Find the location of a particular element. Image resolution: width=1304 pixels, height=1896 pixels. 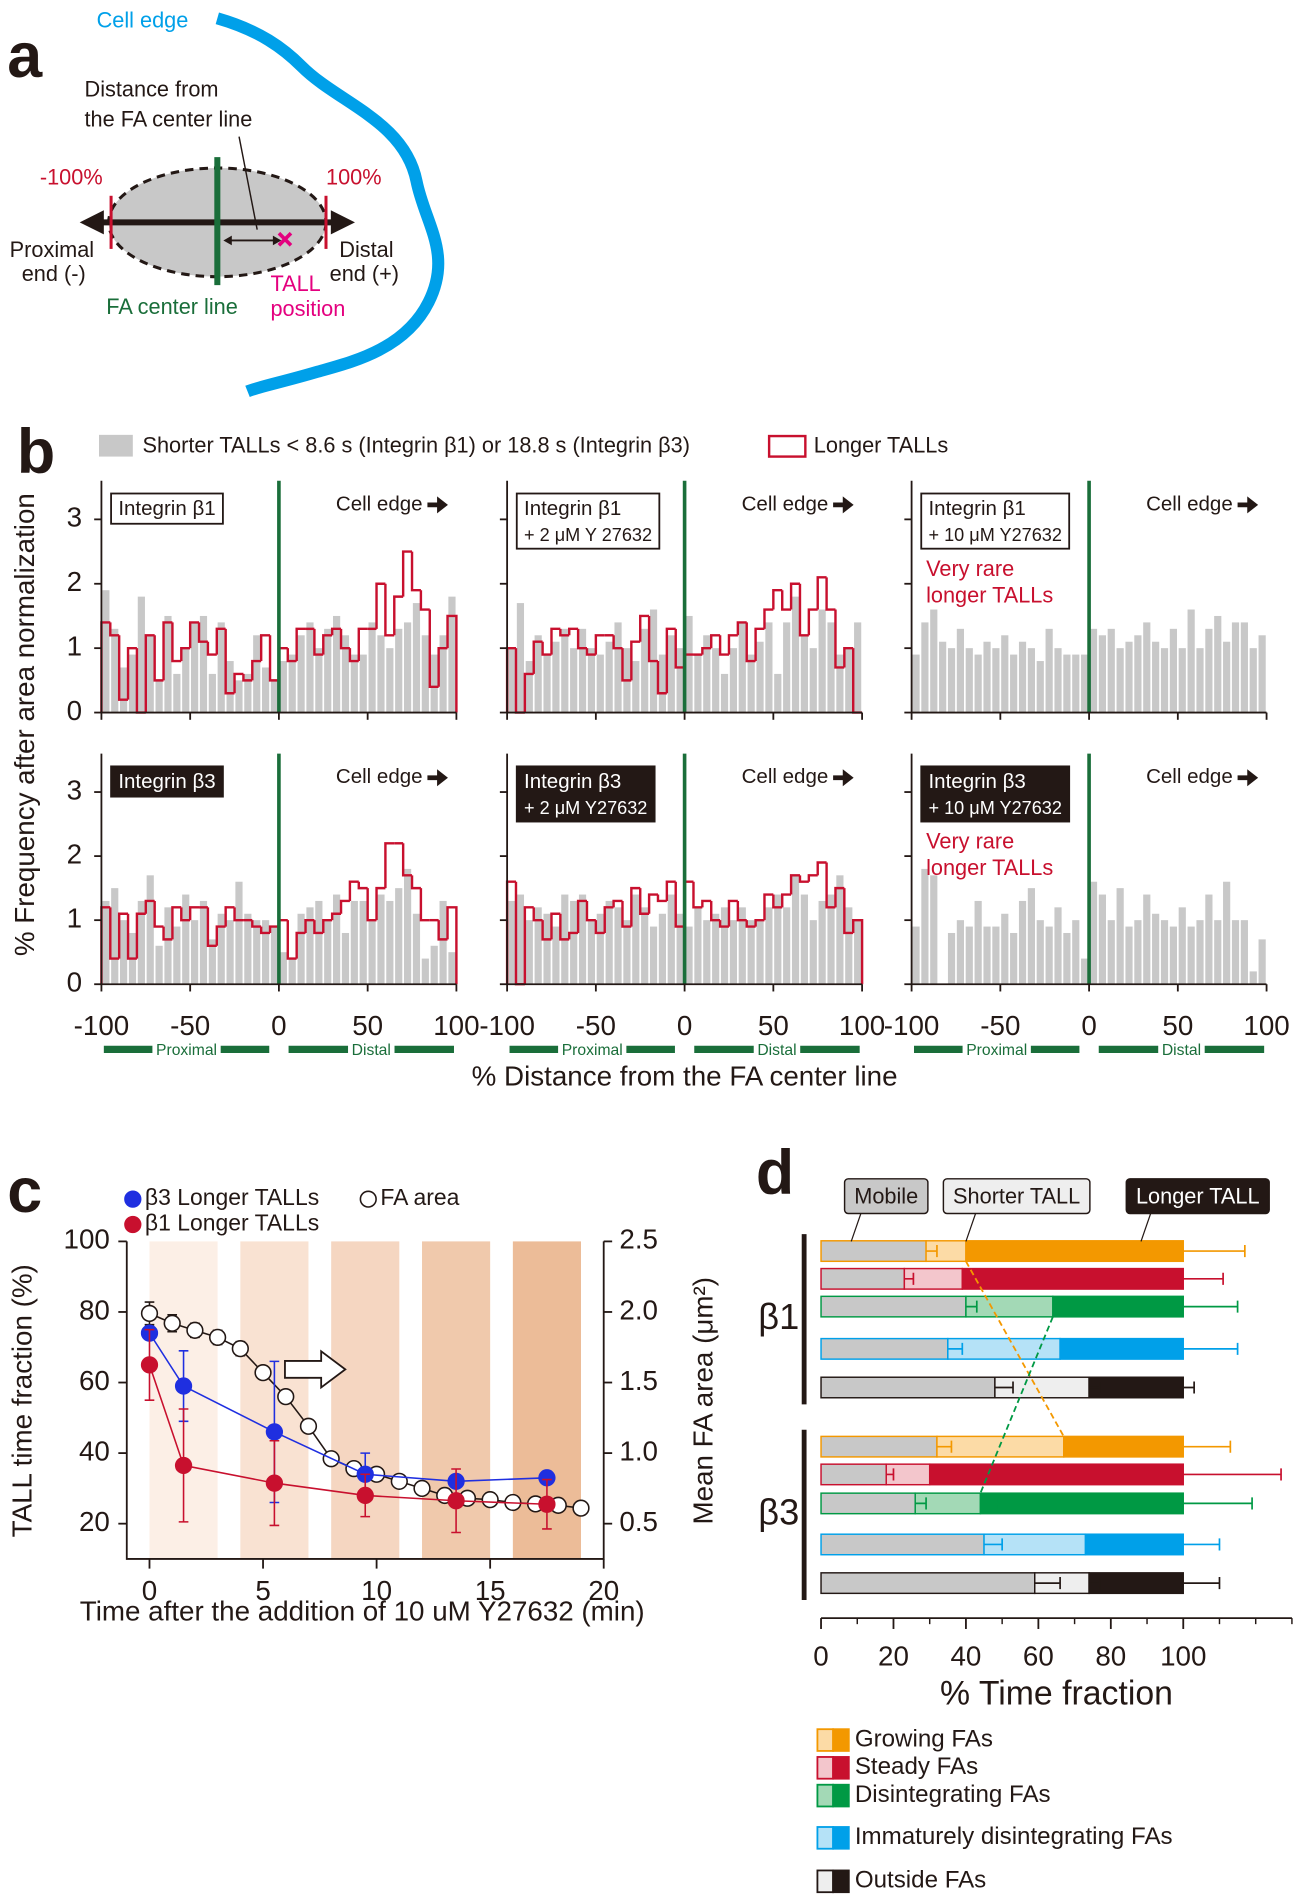

y-tick-label: 60 is located at coordinates (94, 1380).